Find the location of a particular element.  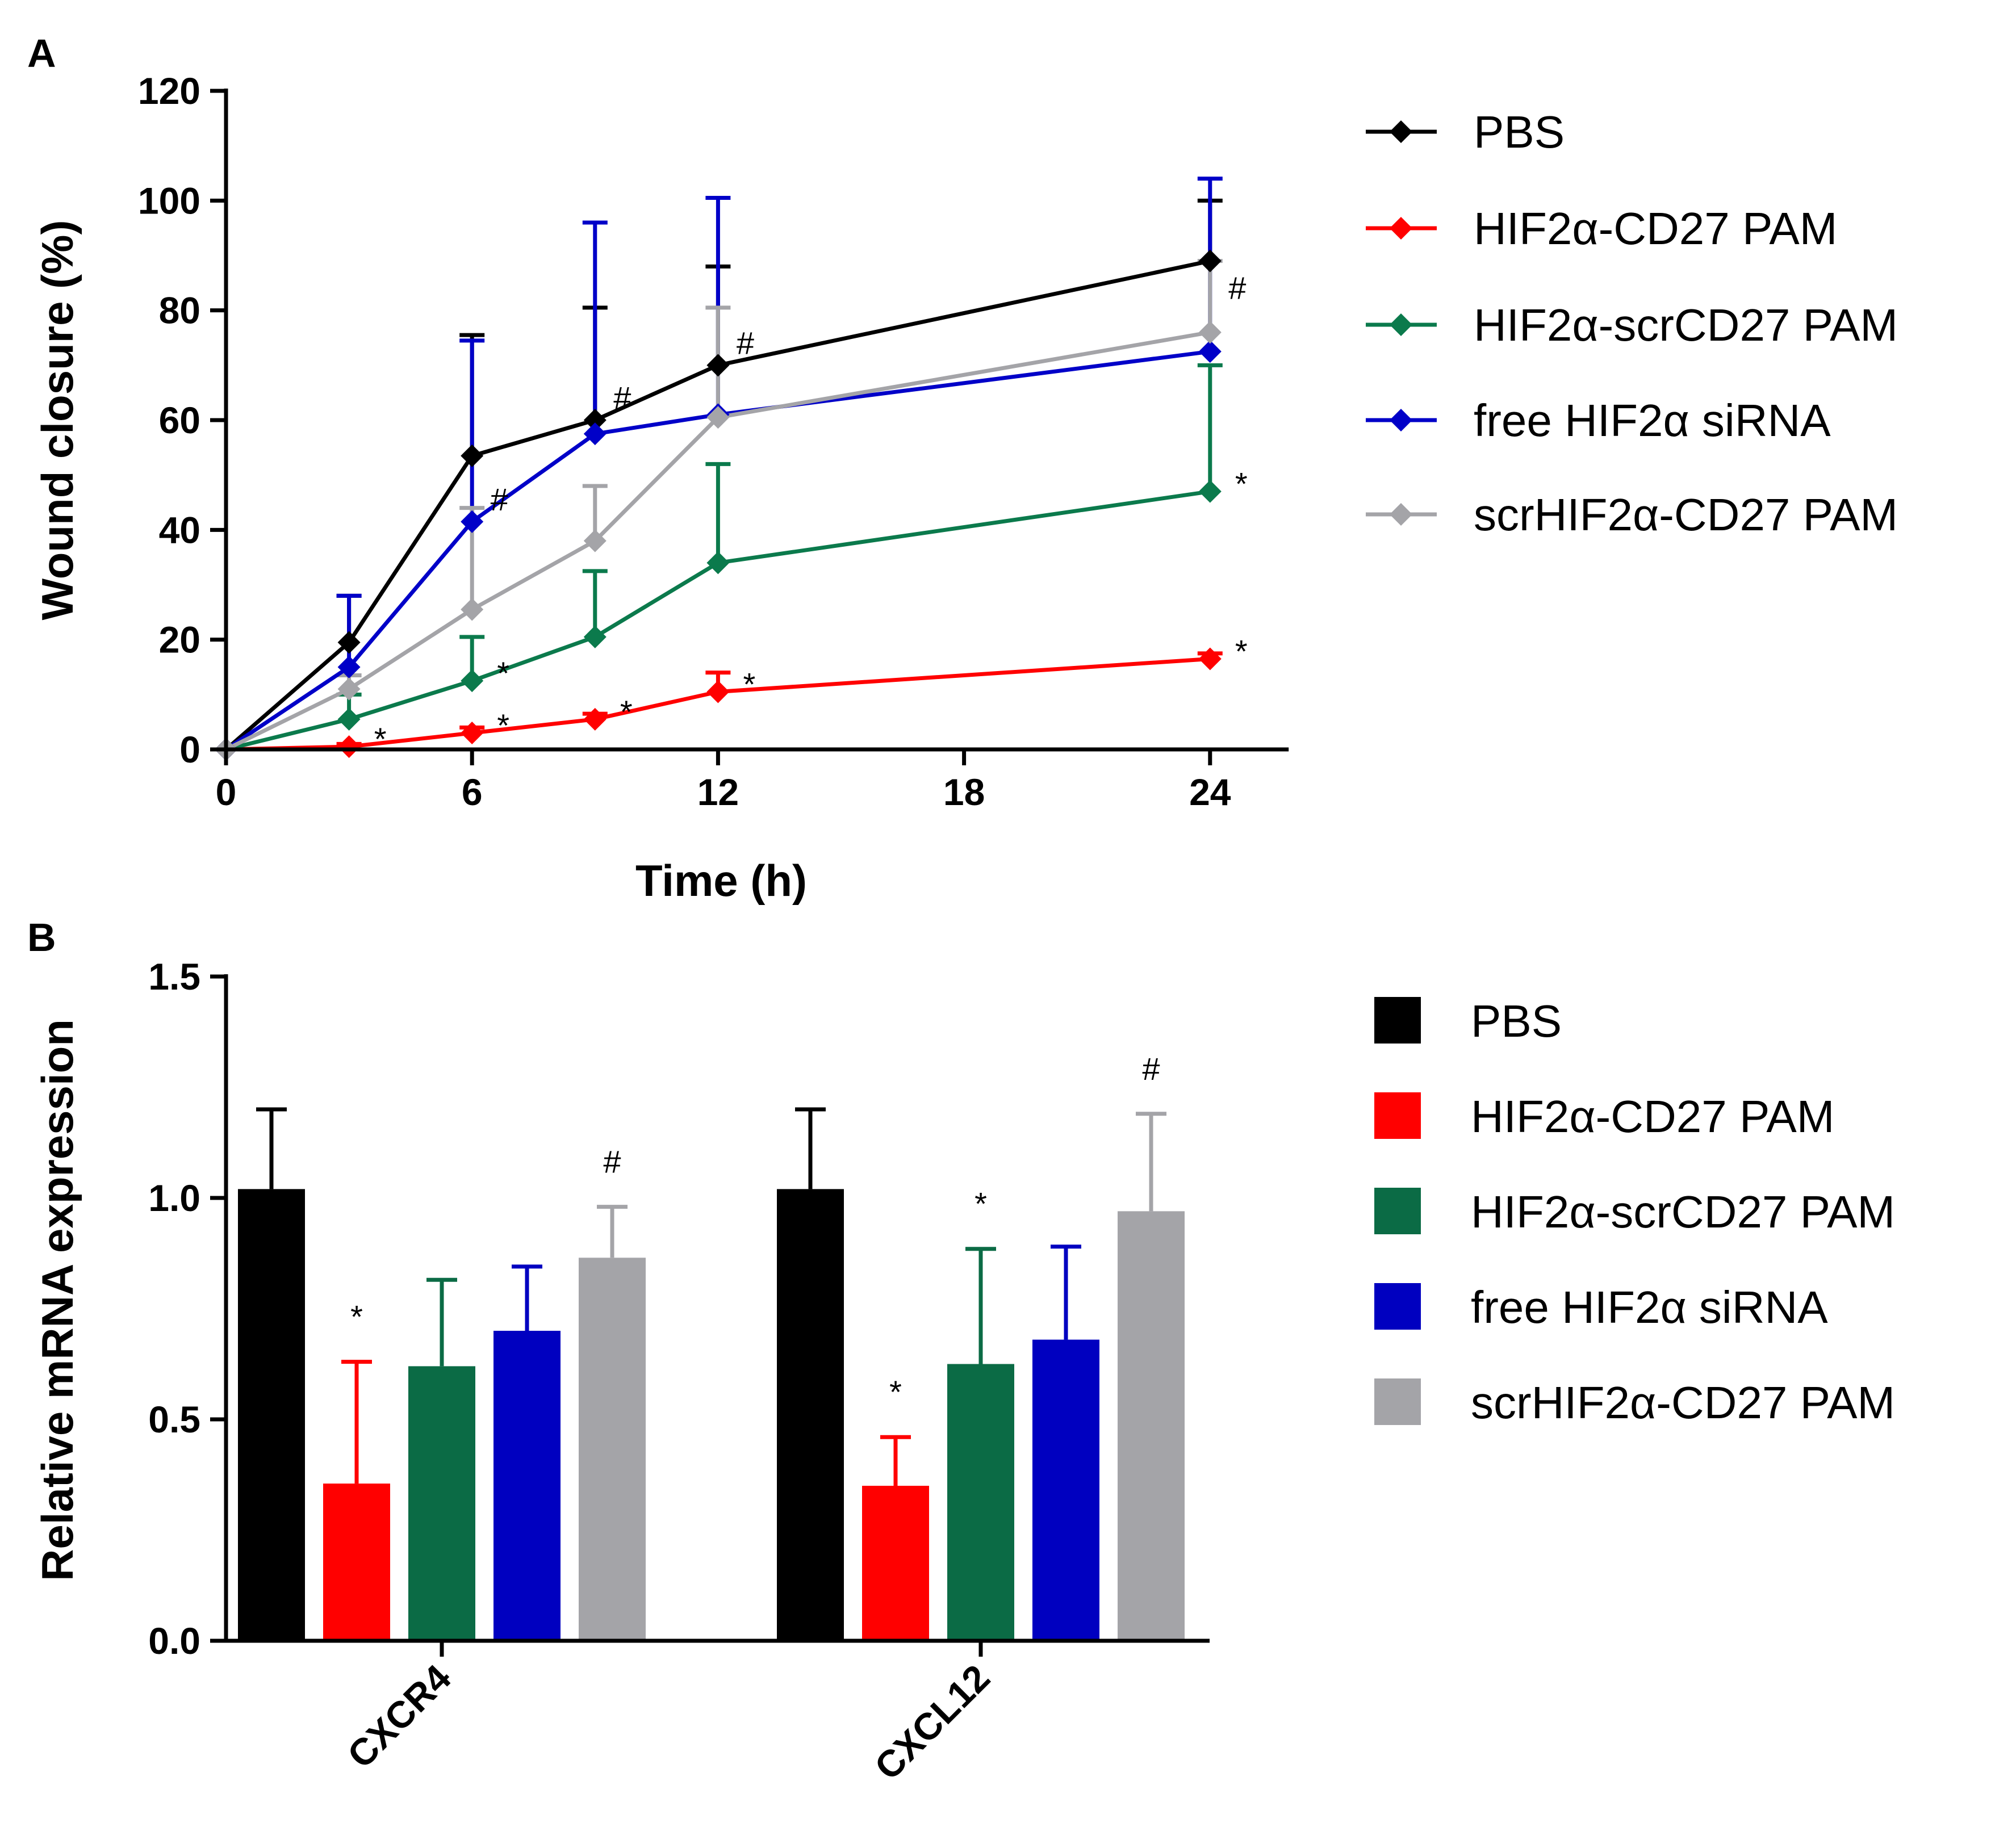

b-annotation-3: * is located at coordinates (981, 1204).